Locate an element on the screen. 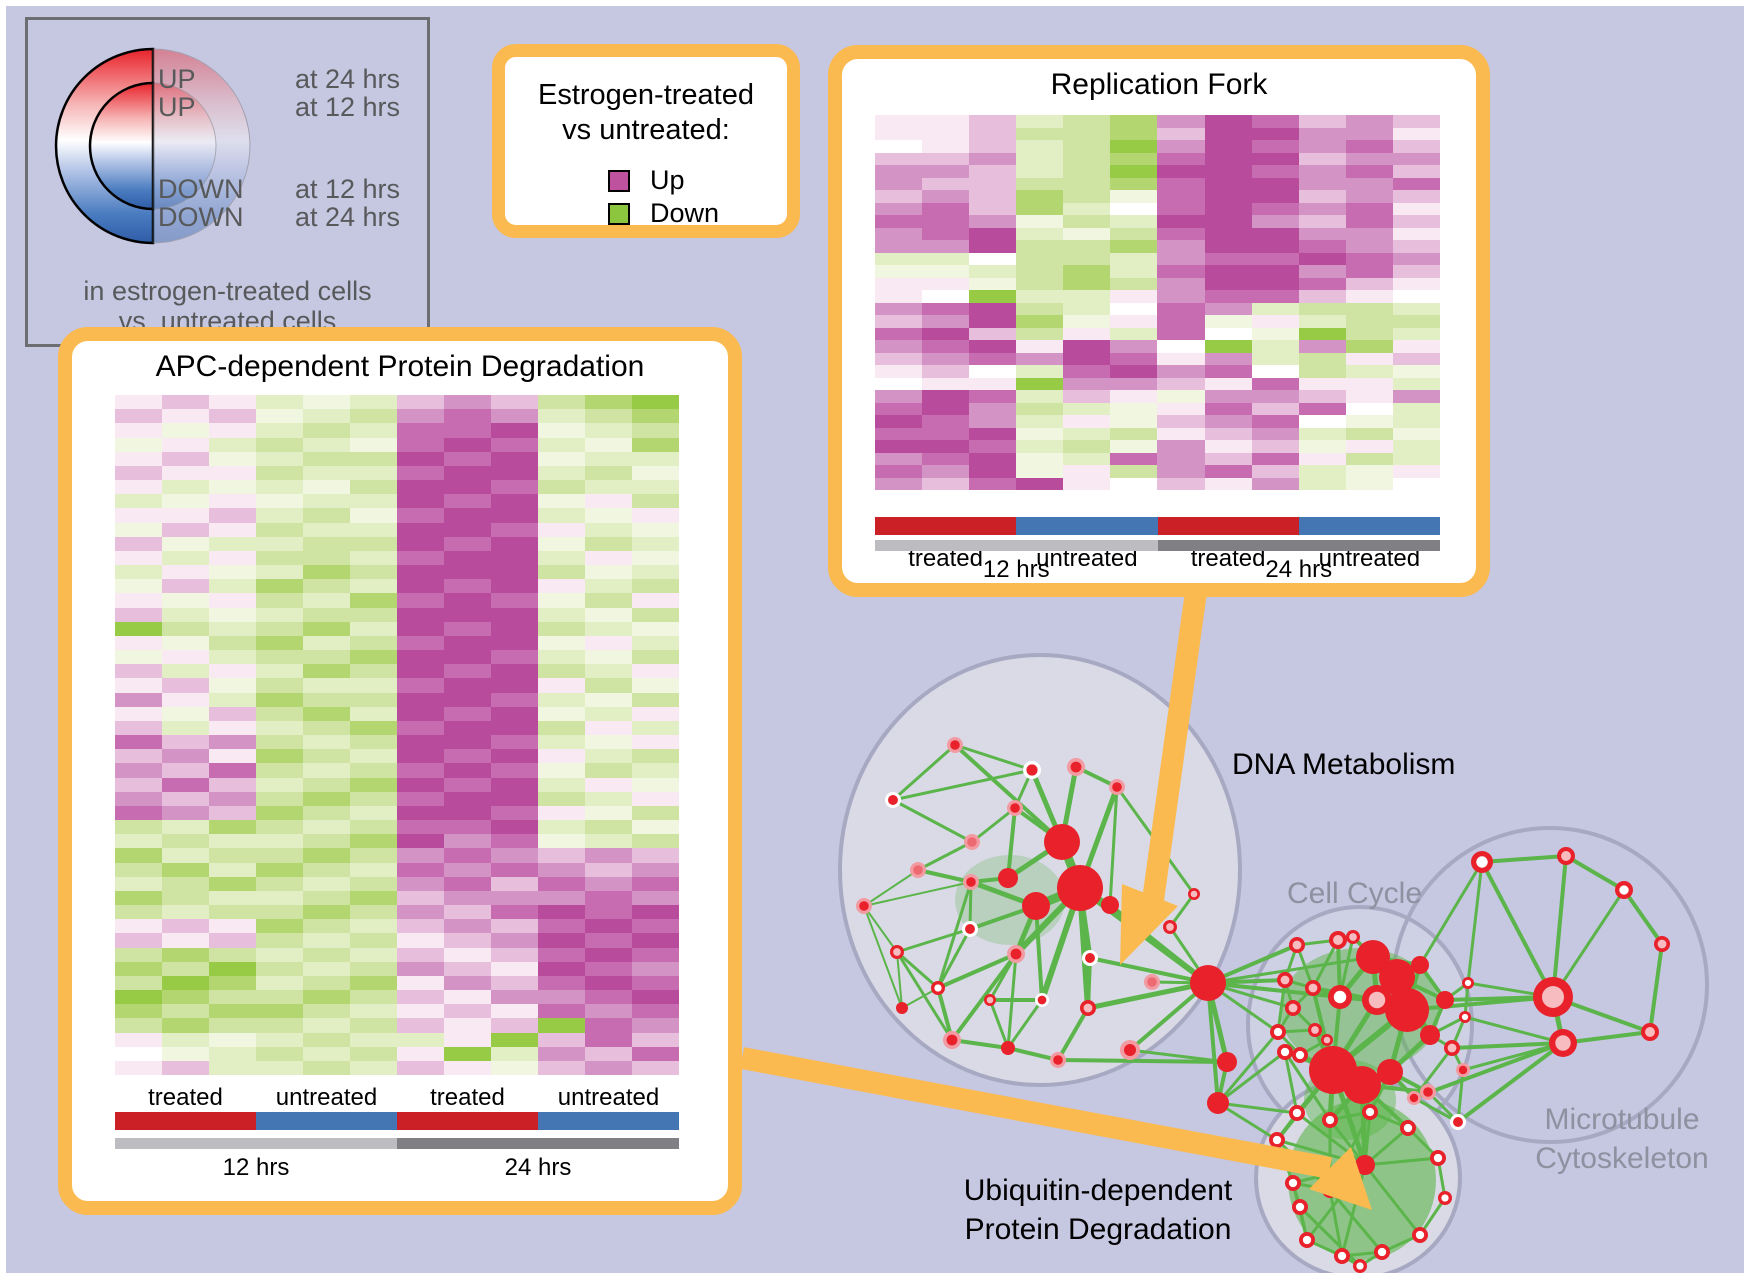  axis-group-label: treated is located at coordinates (467, 1097).